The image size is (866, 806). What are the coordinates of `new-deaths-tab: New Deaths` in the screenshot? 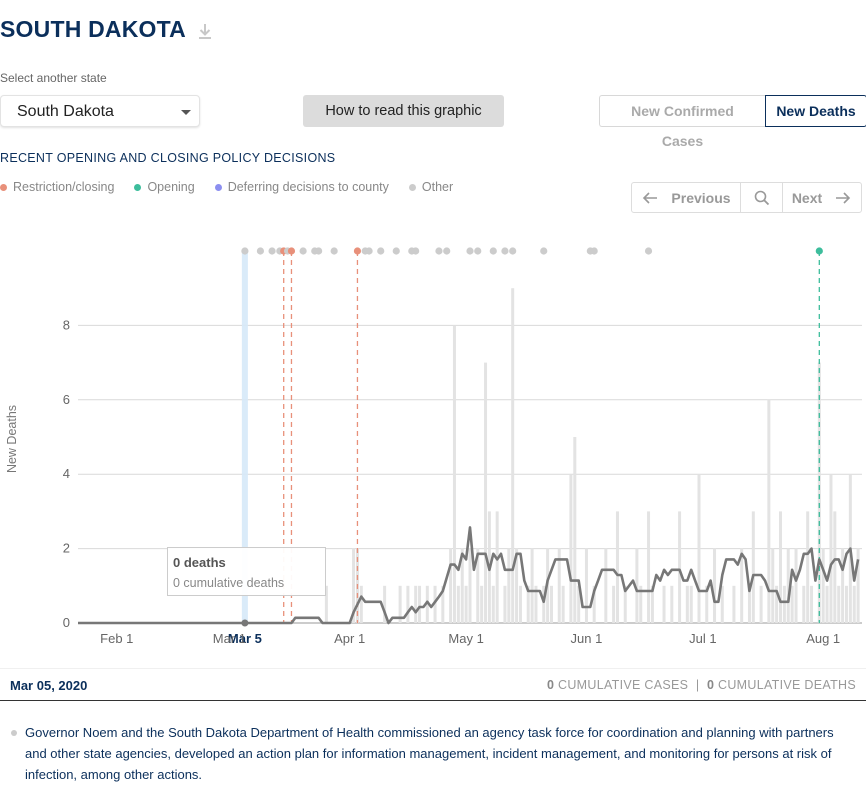 It's located at (815, 111).